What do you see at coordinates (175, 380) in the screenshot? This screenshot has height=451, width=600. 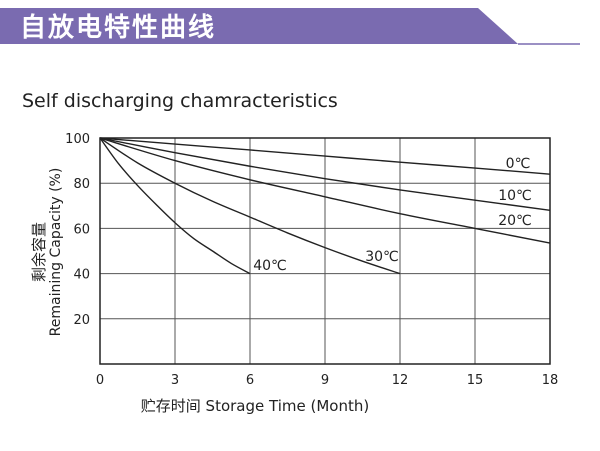 I see `x-tick-label: 3` at bounding box center [175, 380].